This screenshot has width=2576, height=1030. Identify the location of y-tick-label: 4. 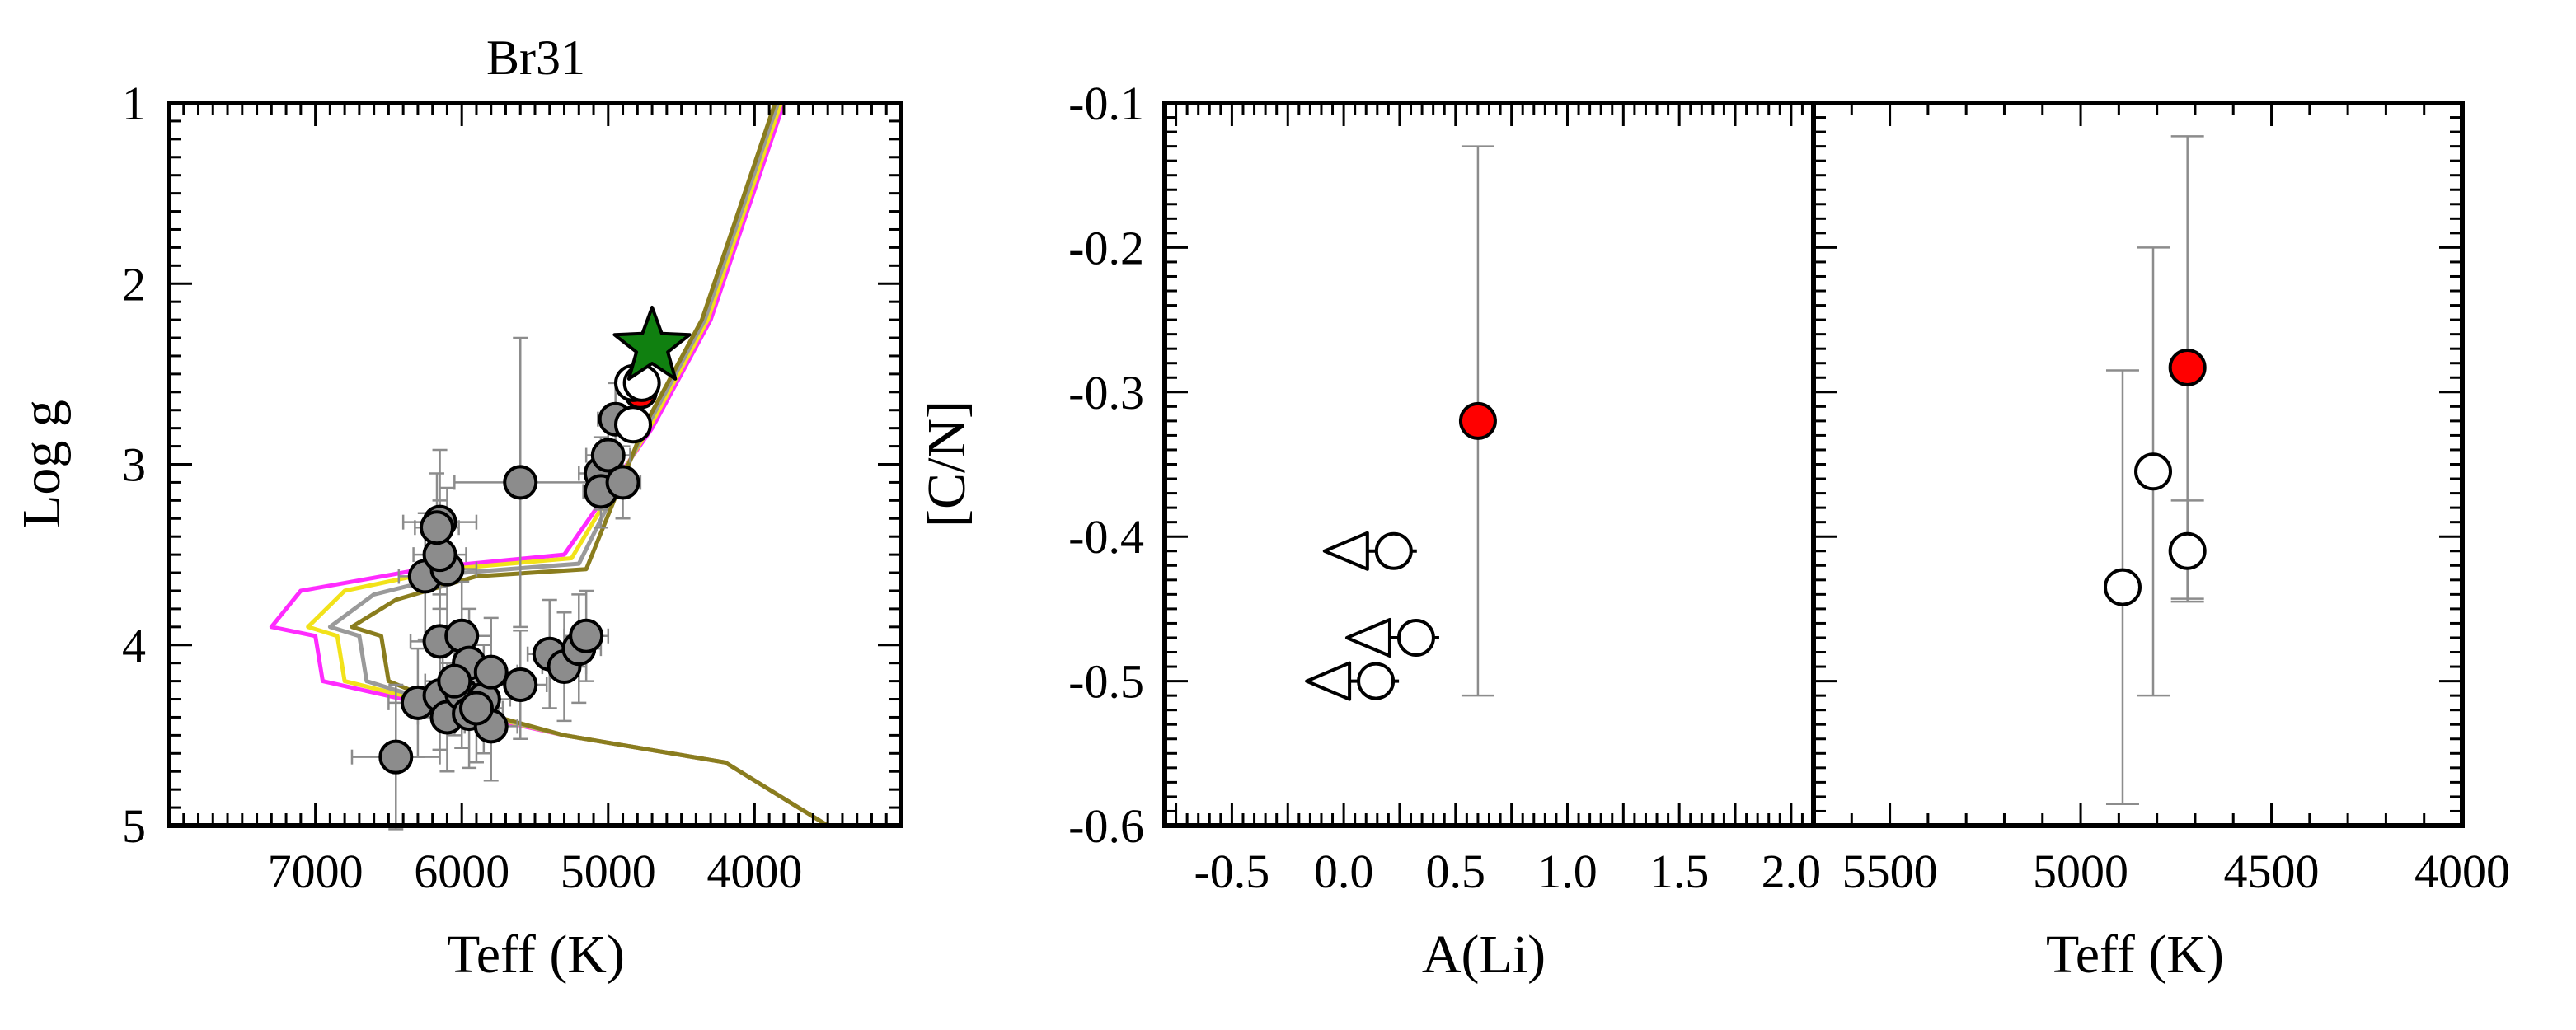
(134, 645).